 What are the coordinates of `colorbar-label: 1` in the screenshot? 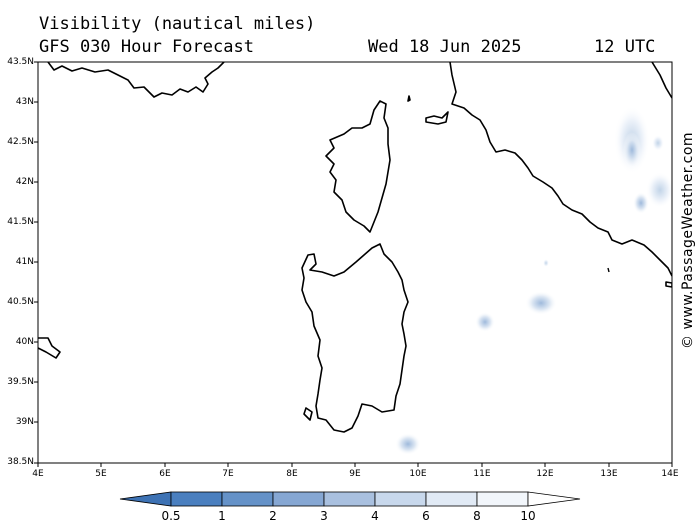 It's located at (222, 516).